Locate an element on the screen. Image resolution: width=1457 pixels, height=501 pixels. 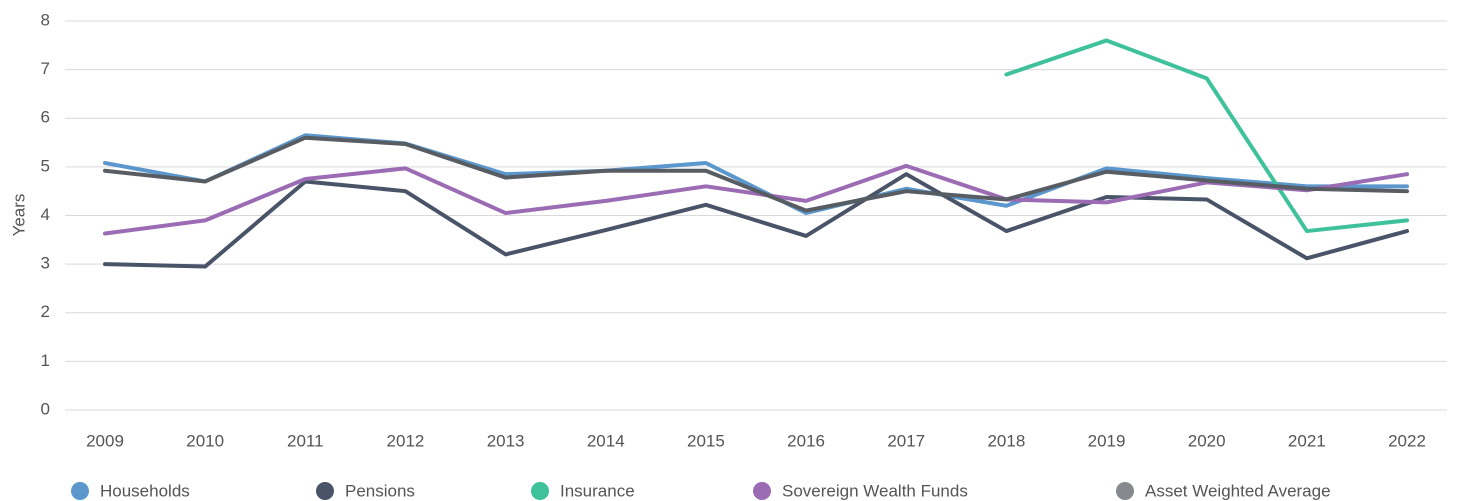
x-tick-label: 2017 is located at coordinates (906, 440).